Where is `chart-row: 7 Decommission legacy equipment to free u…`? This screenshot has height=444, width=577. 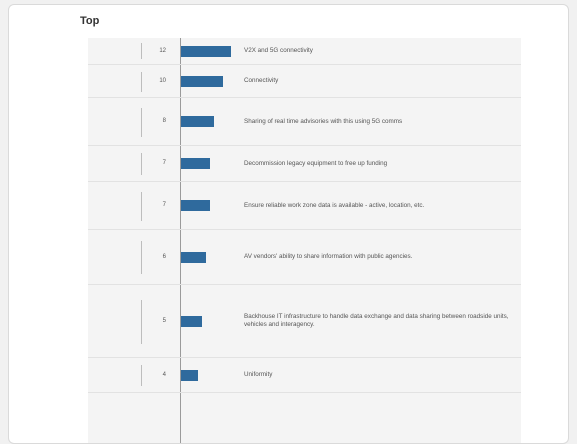 chart-row: 7 Decommission legacy equipment to free u… is located at coordinates (304, 164).